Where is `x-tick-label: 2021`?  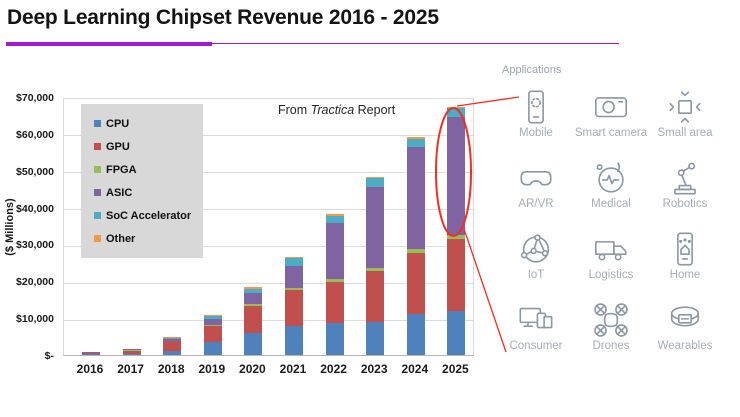
x-tick-label: 2021 is located at coordinates (293, 369).